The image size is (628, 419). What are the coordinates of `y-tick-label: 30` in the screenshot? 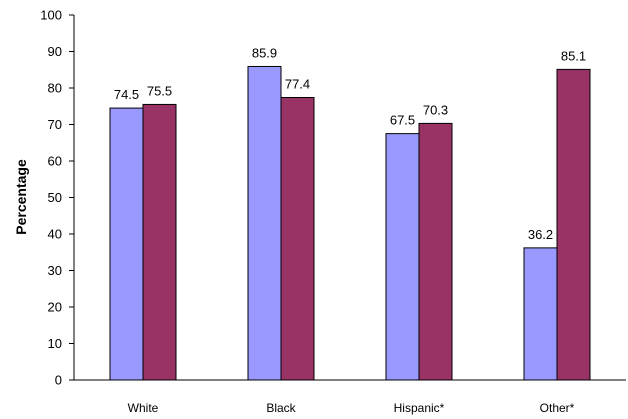 It's located at (55, 270).